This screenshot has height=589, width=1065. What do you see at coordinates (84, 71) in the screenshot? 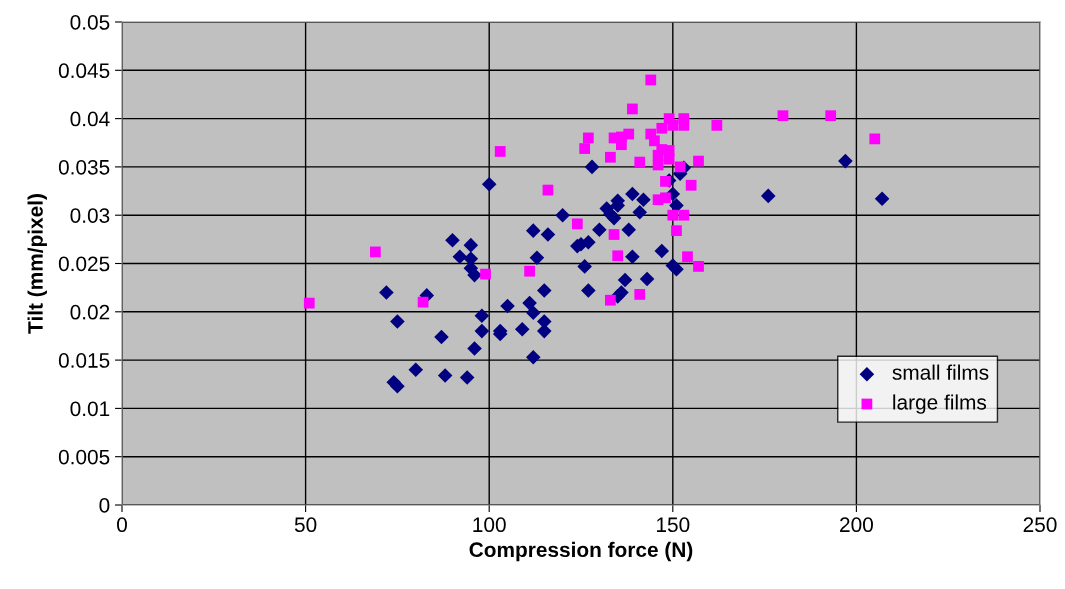
I see `y-tick-label: 0.045` at bounding box center [84, 71].